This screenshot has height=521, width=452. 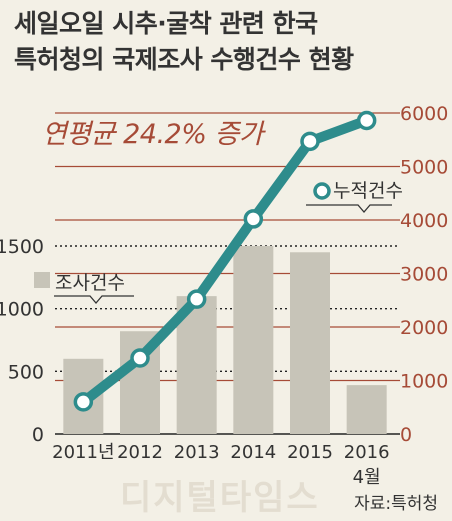 What do you see at coordinates (322, 191) in the screenshot?
I see `line-legend-marker` at bounding box center [322, 191].